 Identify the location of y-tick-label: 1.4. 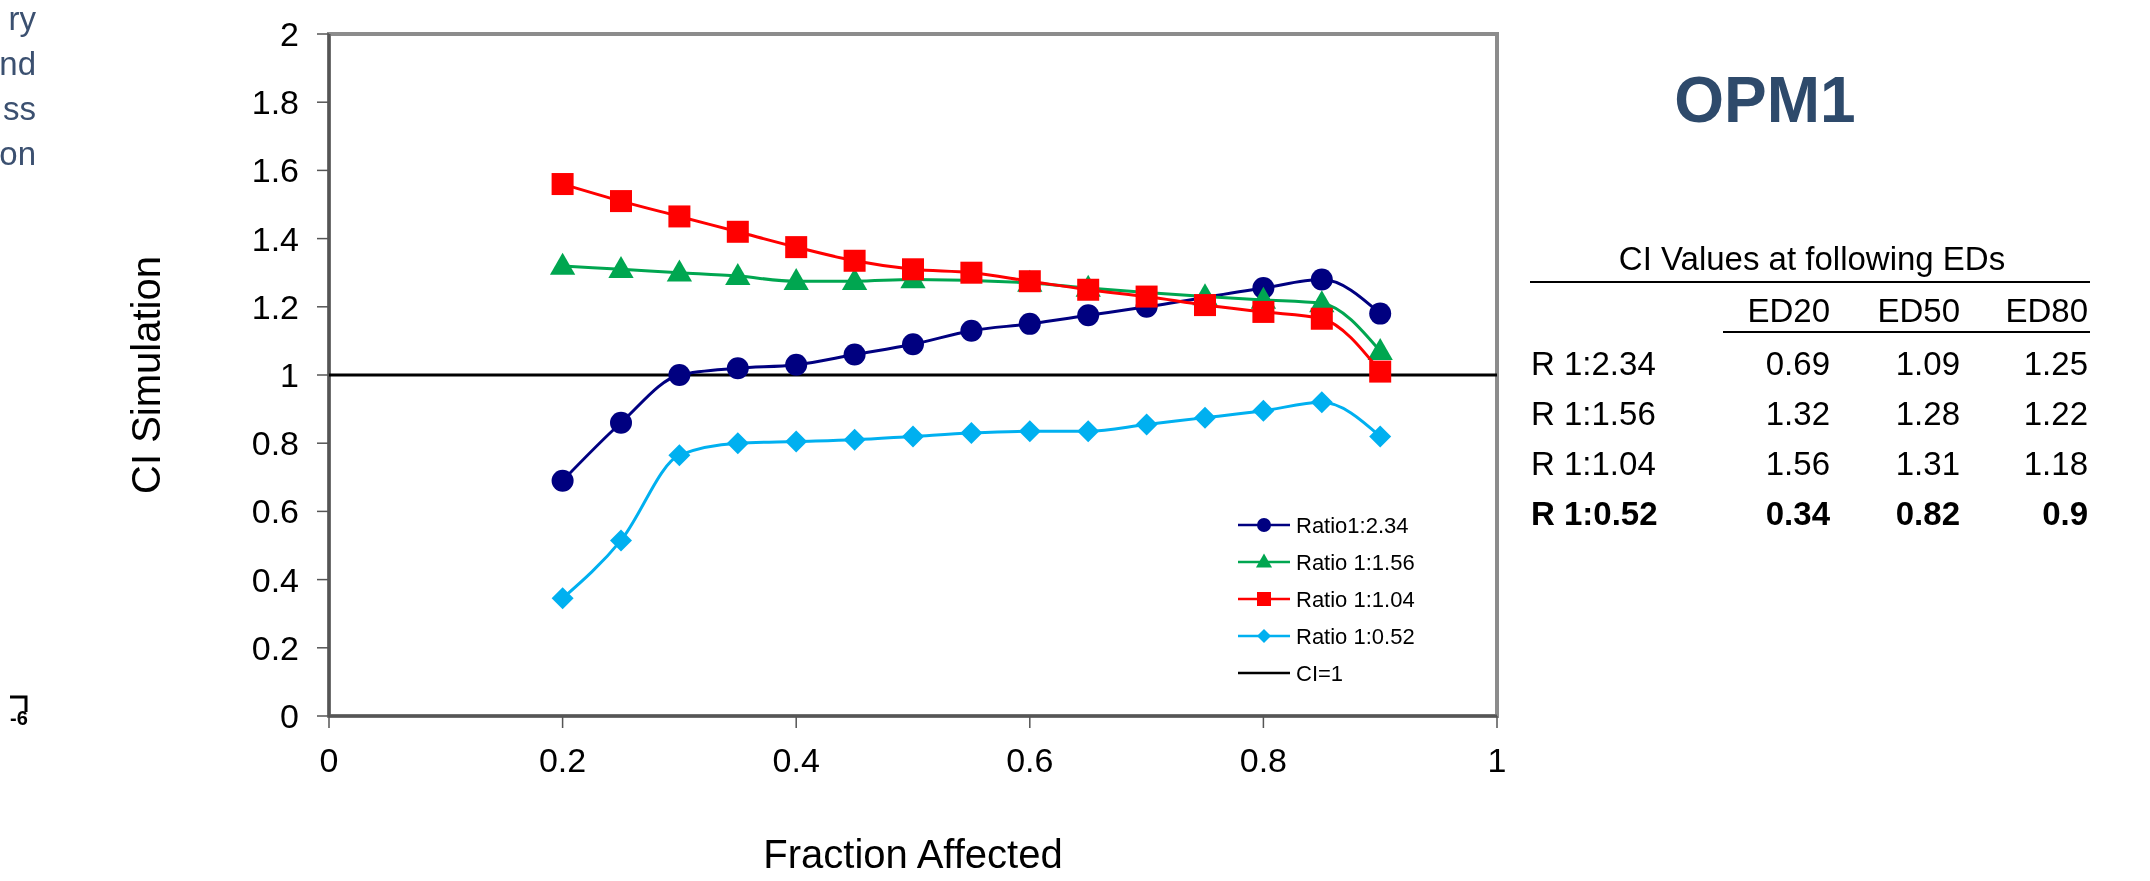
(275, 238).